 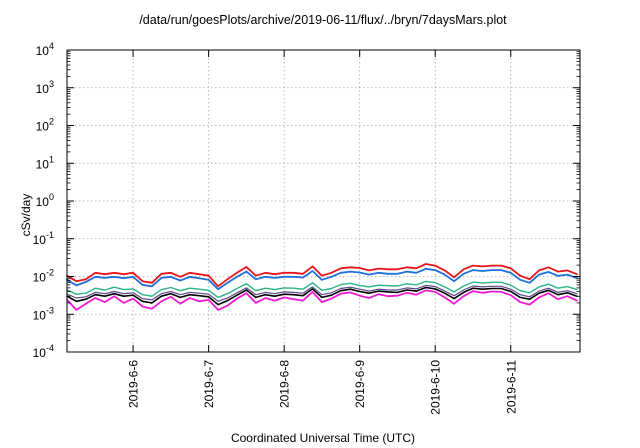 I want to click on y-tick-exponent: 4, so click(x=51, y=46).